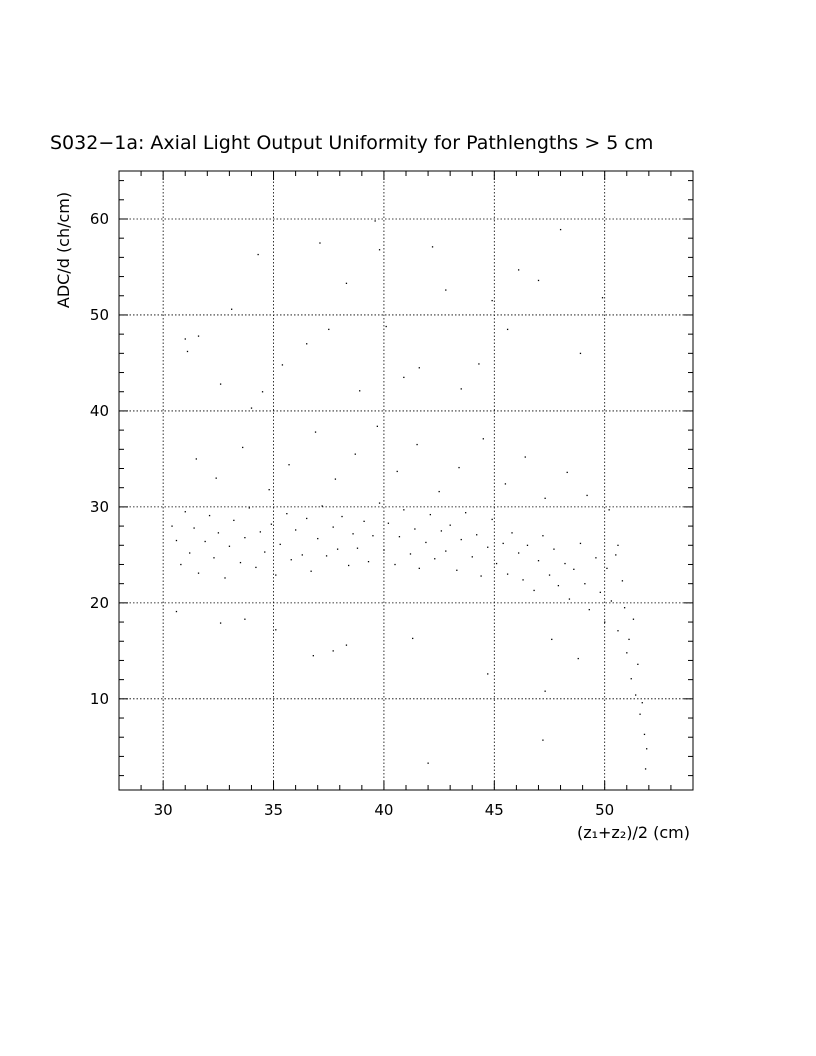 This screenshot has width=816, height=1056. What do you see at coordinates (273, 810) in the screenshot?
I see `x-tick-label: 35` at bounding box center [273, 810].